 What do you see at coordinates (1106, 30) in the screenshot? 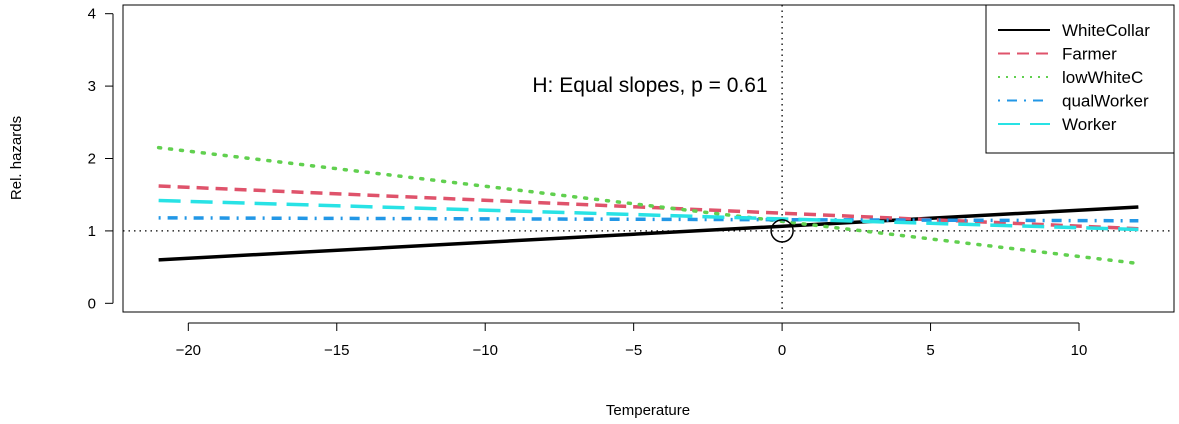
I see `legend-label-whitecollar: WhiteCollar` at bounding box center [1106, 30].